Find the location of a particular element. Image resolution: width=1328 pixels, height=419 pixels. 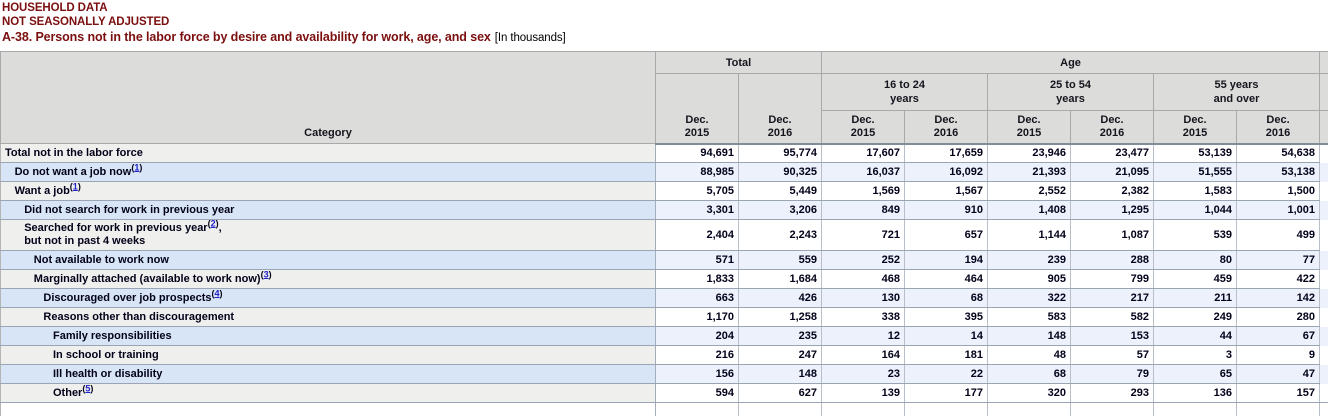

category-cell: Family responsibilities is located at coordinates (328, 336).